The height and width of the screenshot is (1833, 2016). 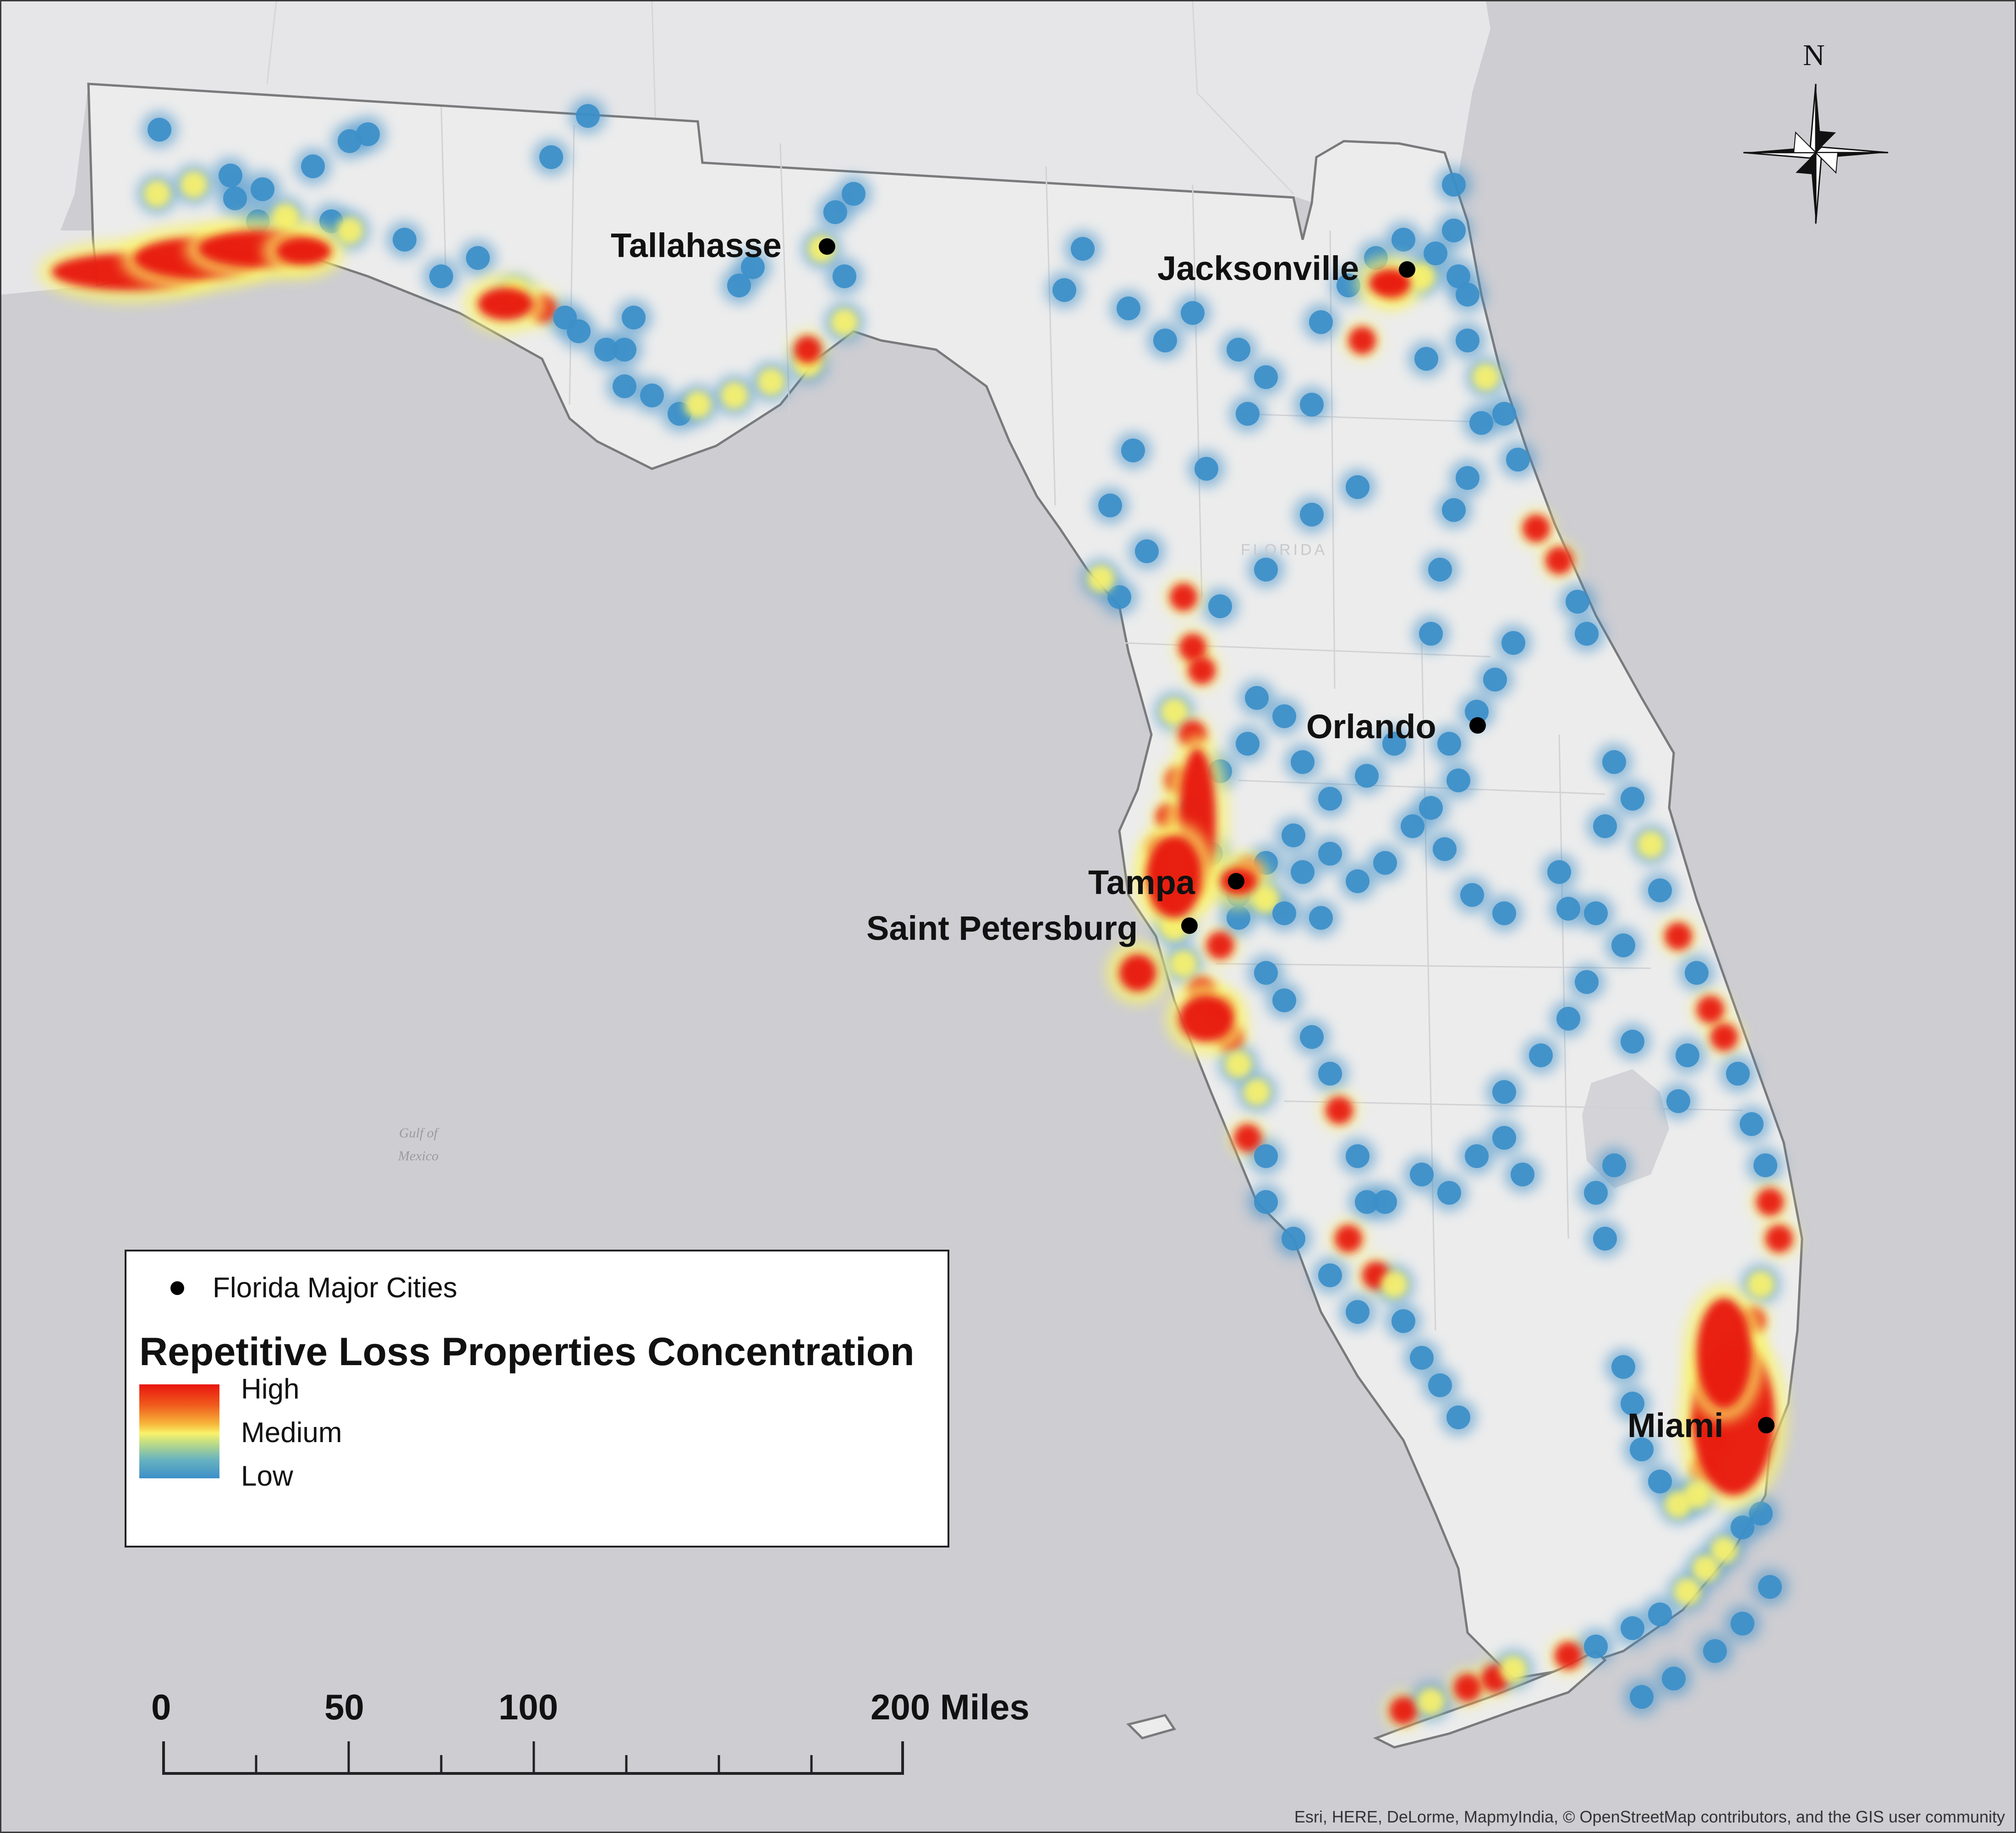 What do you see at coordinates (1141, 882) in the screenshot?
I see `city-label-tampa: Tampa` at bounding box center [1141, 882].